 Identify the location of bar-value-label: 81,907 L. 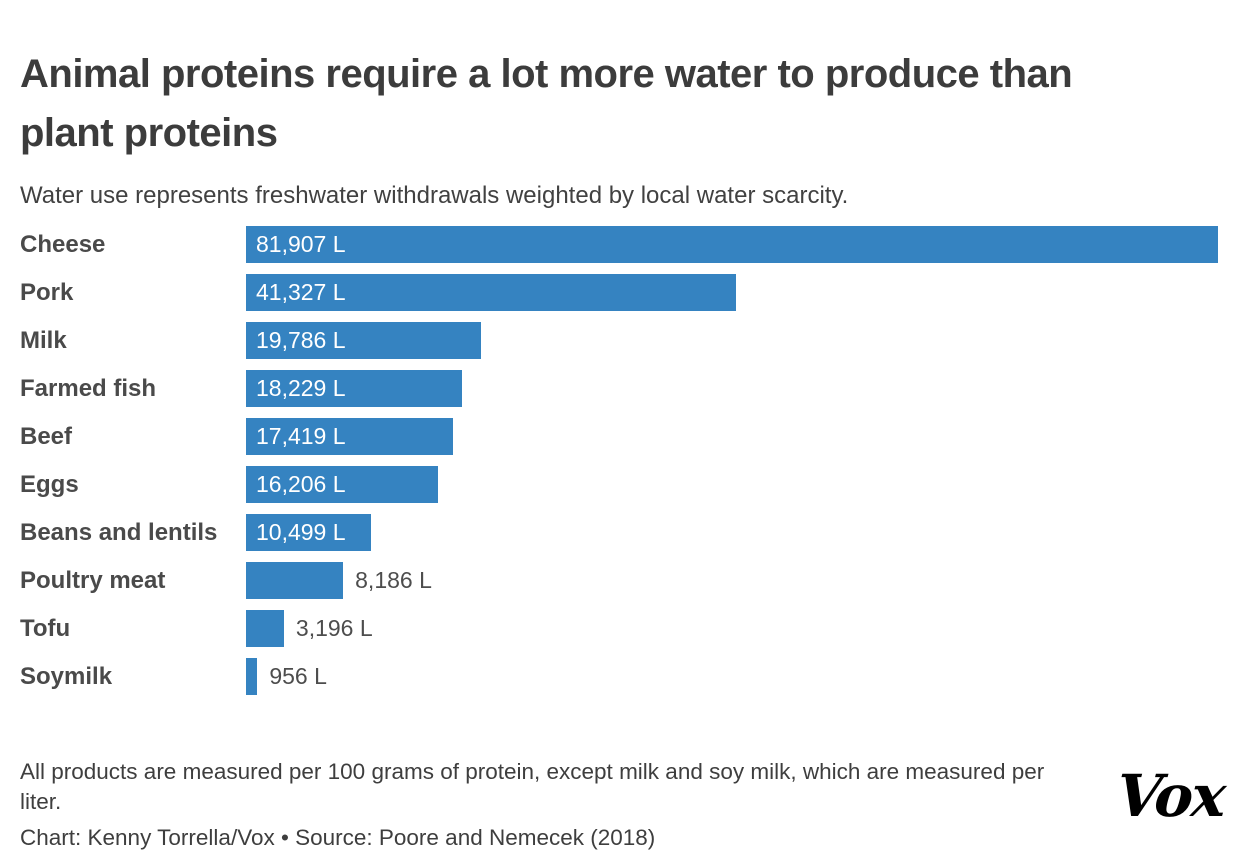
(301, 244).